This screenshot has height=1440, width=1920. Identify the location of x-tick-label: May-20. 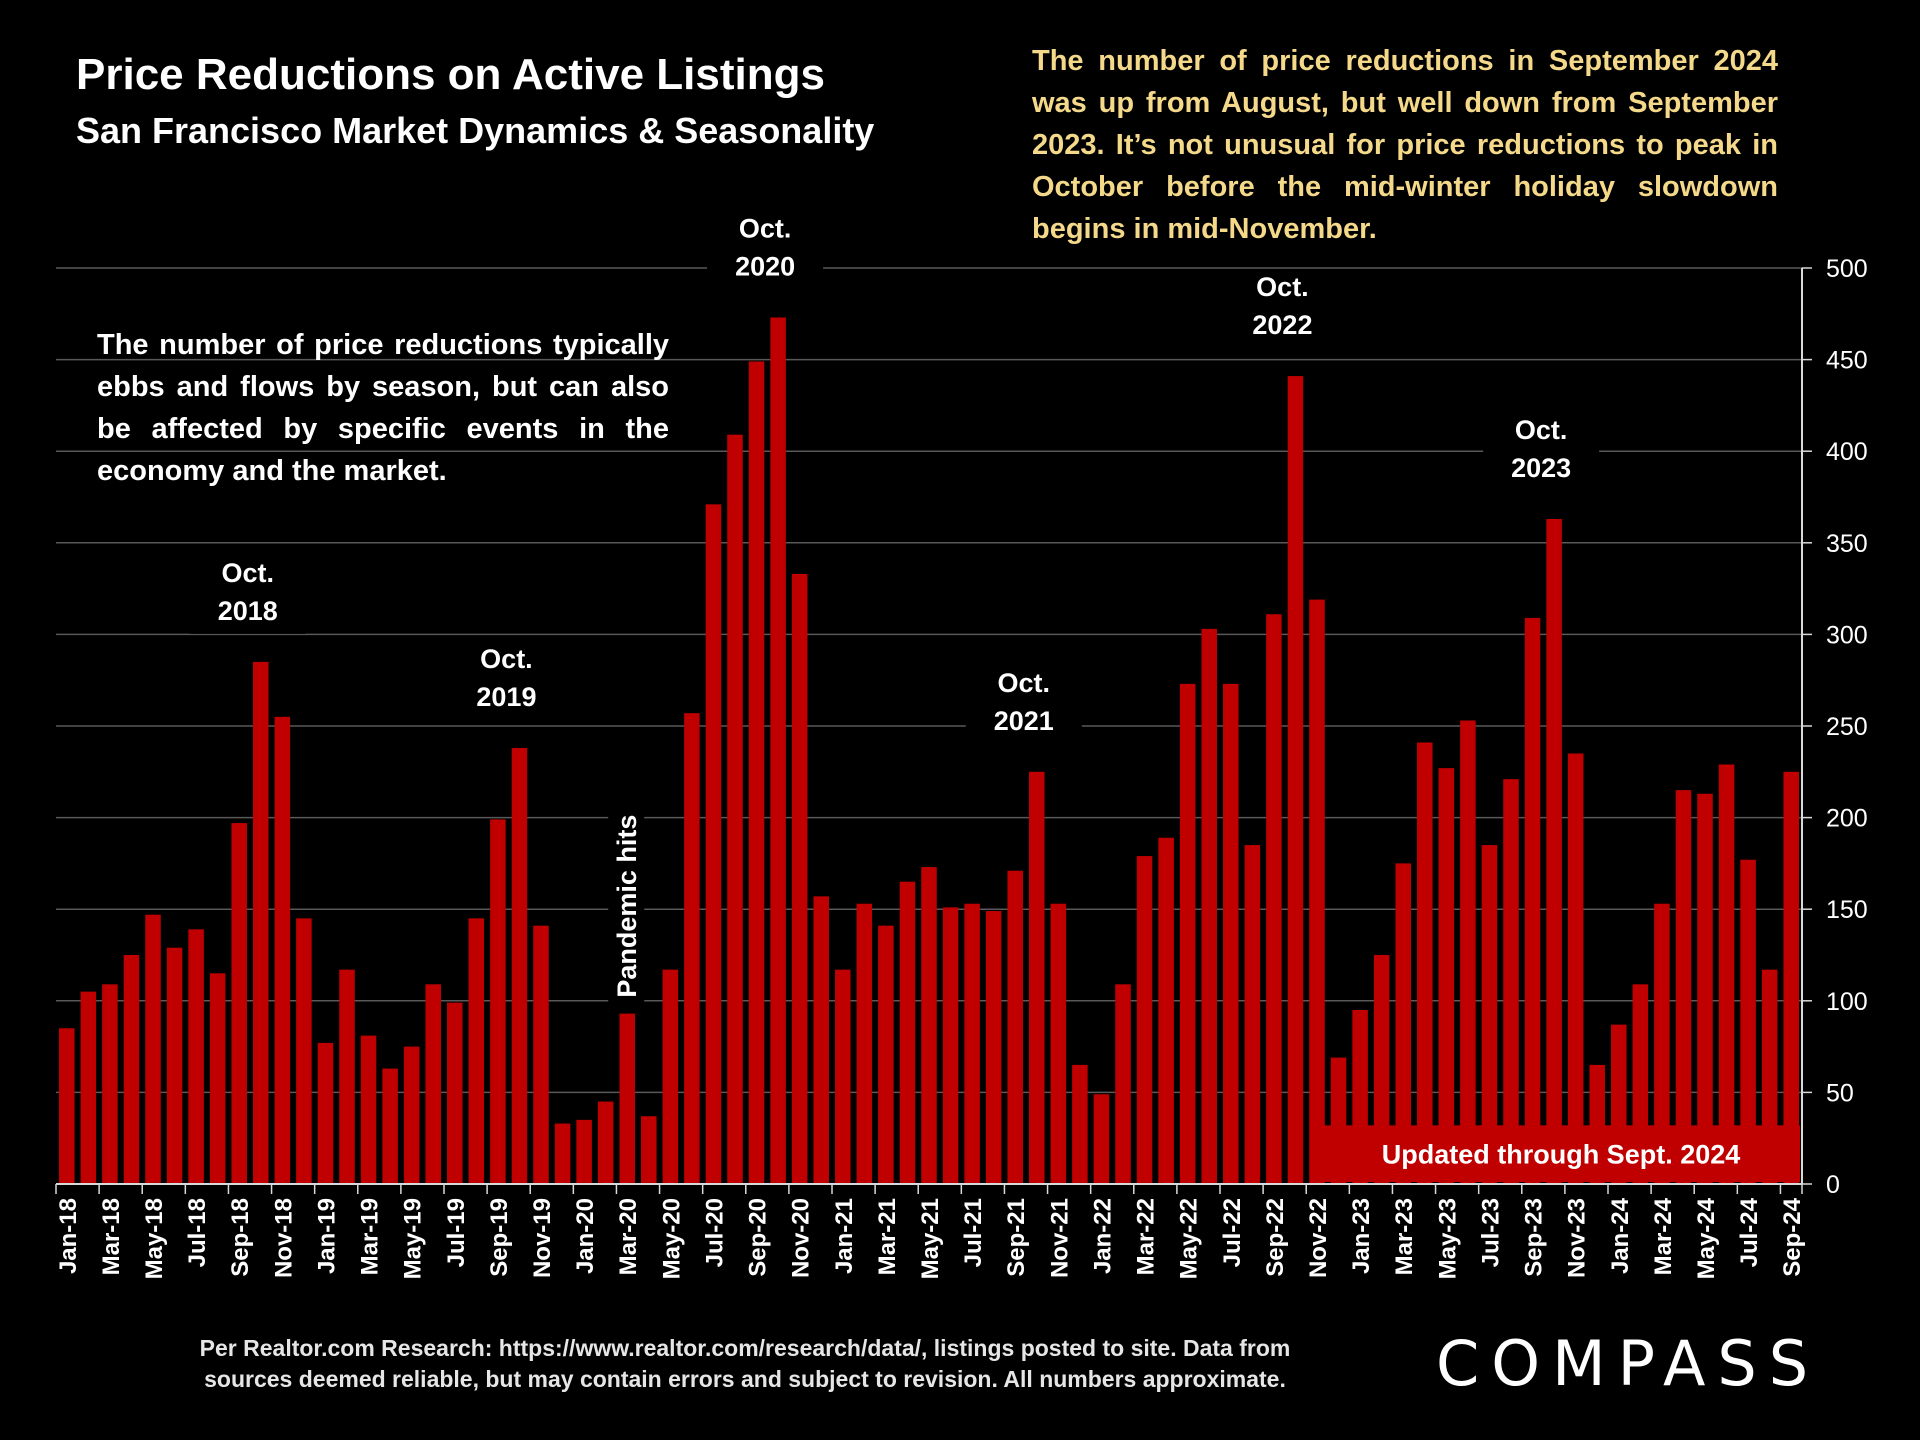
(671, 1238).